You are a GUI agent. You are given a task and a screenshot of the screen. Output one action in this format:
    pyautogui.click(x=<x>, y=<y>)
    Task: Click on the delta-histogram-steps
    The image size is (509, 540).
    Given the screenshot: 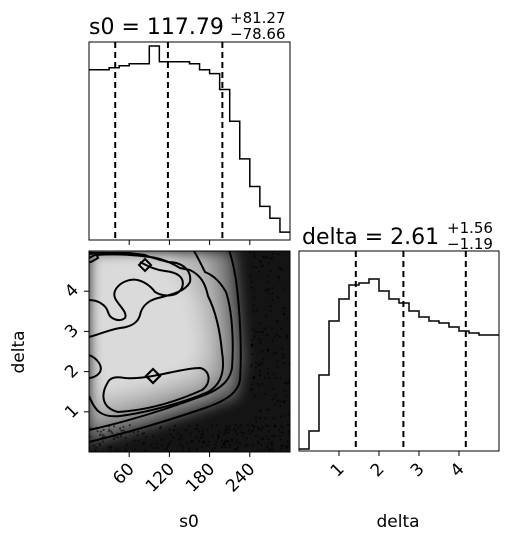 What is the action you would take?
    pyautogui.click(x=399, y=364)
    